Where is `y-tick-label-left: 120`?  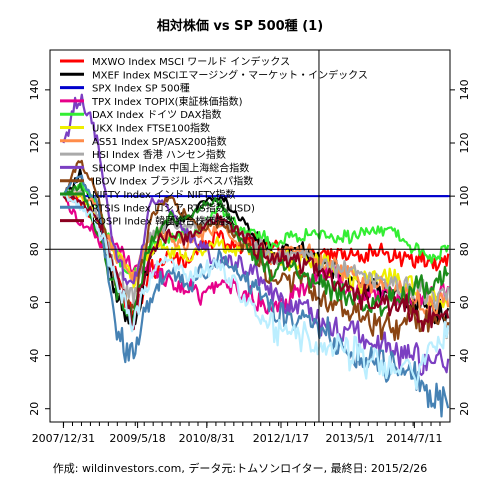
y-tick-label-left: 120 is located at coordinates (34, 143).